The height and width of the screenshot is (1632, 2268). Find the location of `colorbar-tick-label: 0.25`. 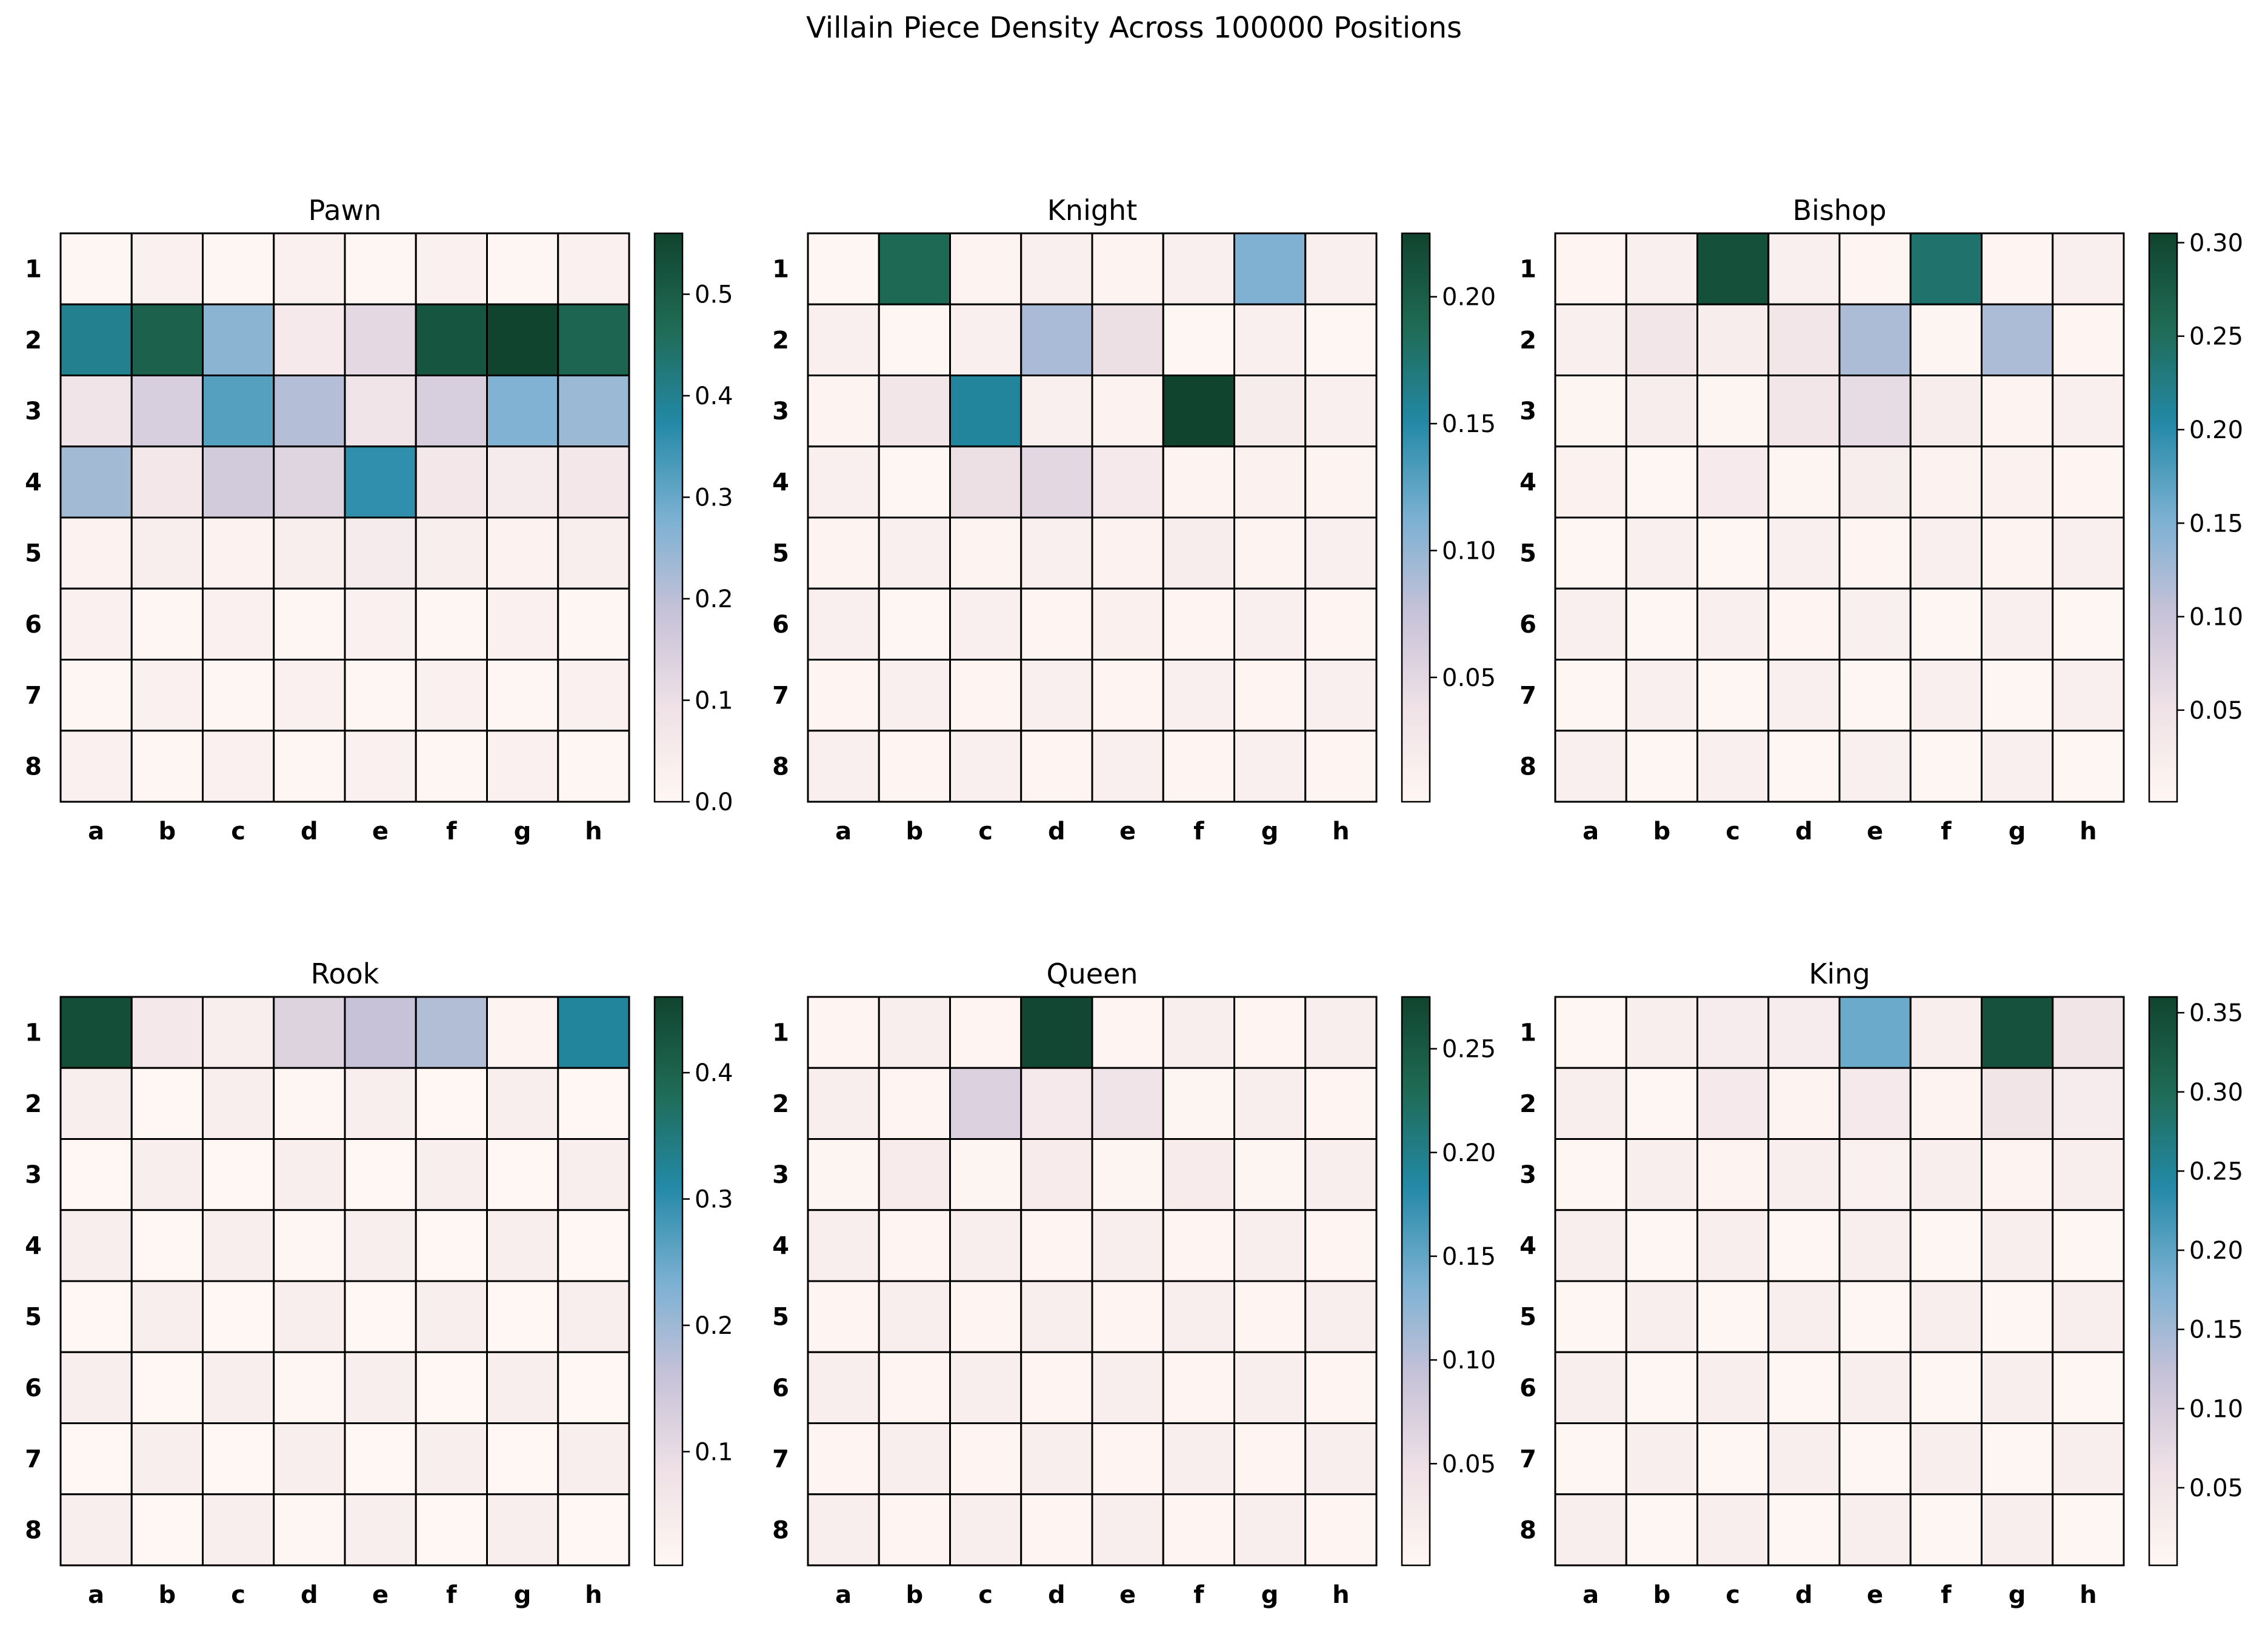

colorbar-tick-label: 0.25 is located at coordinates (2216, 337).